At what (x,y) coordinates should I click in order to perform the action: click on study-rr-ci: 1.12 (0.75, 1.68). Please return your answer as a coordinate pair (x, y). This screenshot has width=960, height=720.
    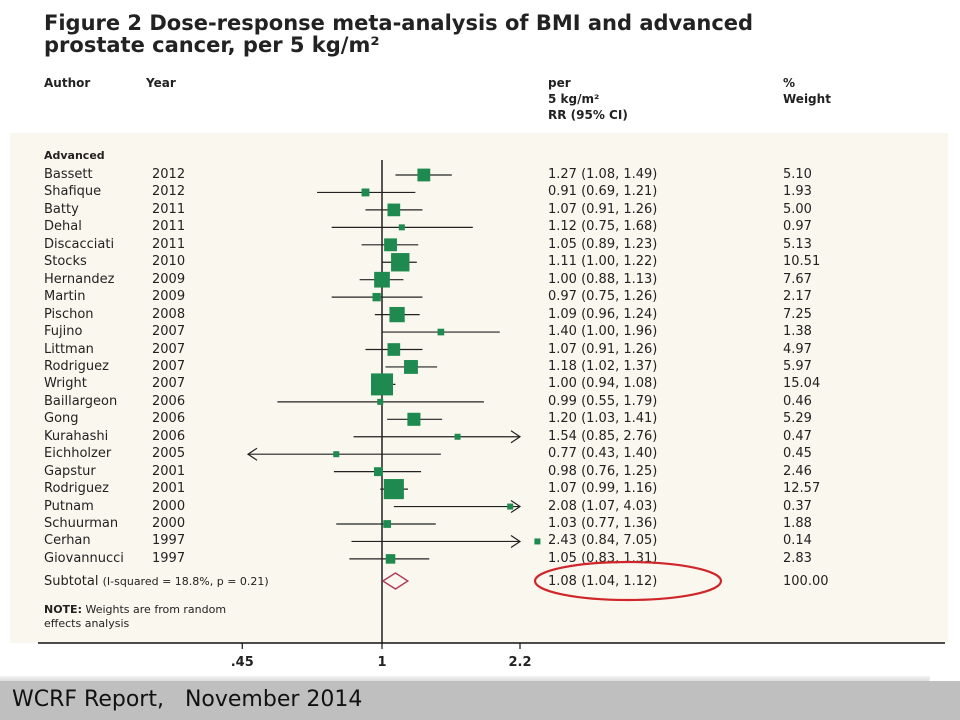
    Looking at the image, I should click on (603, 227).